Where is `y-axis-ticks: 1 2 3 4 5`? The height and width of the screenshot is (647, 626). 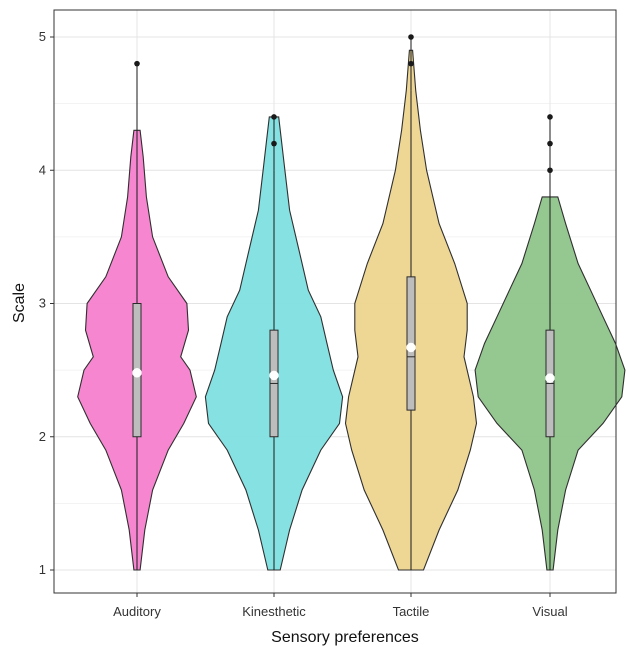
y-axis-ticks: 1 2 3 4 5 is located at coordinates (46, 303).